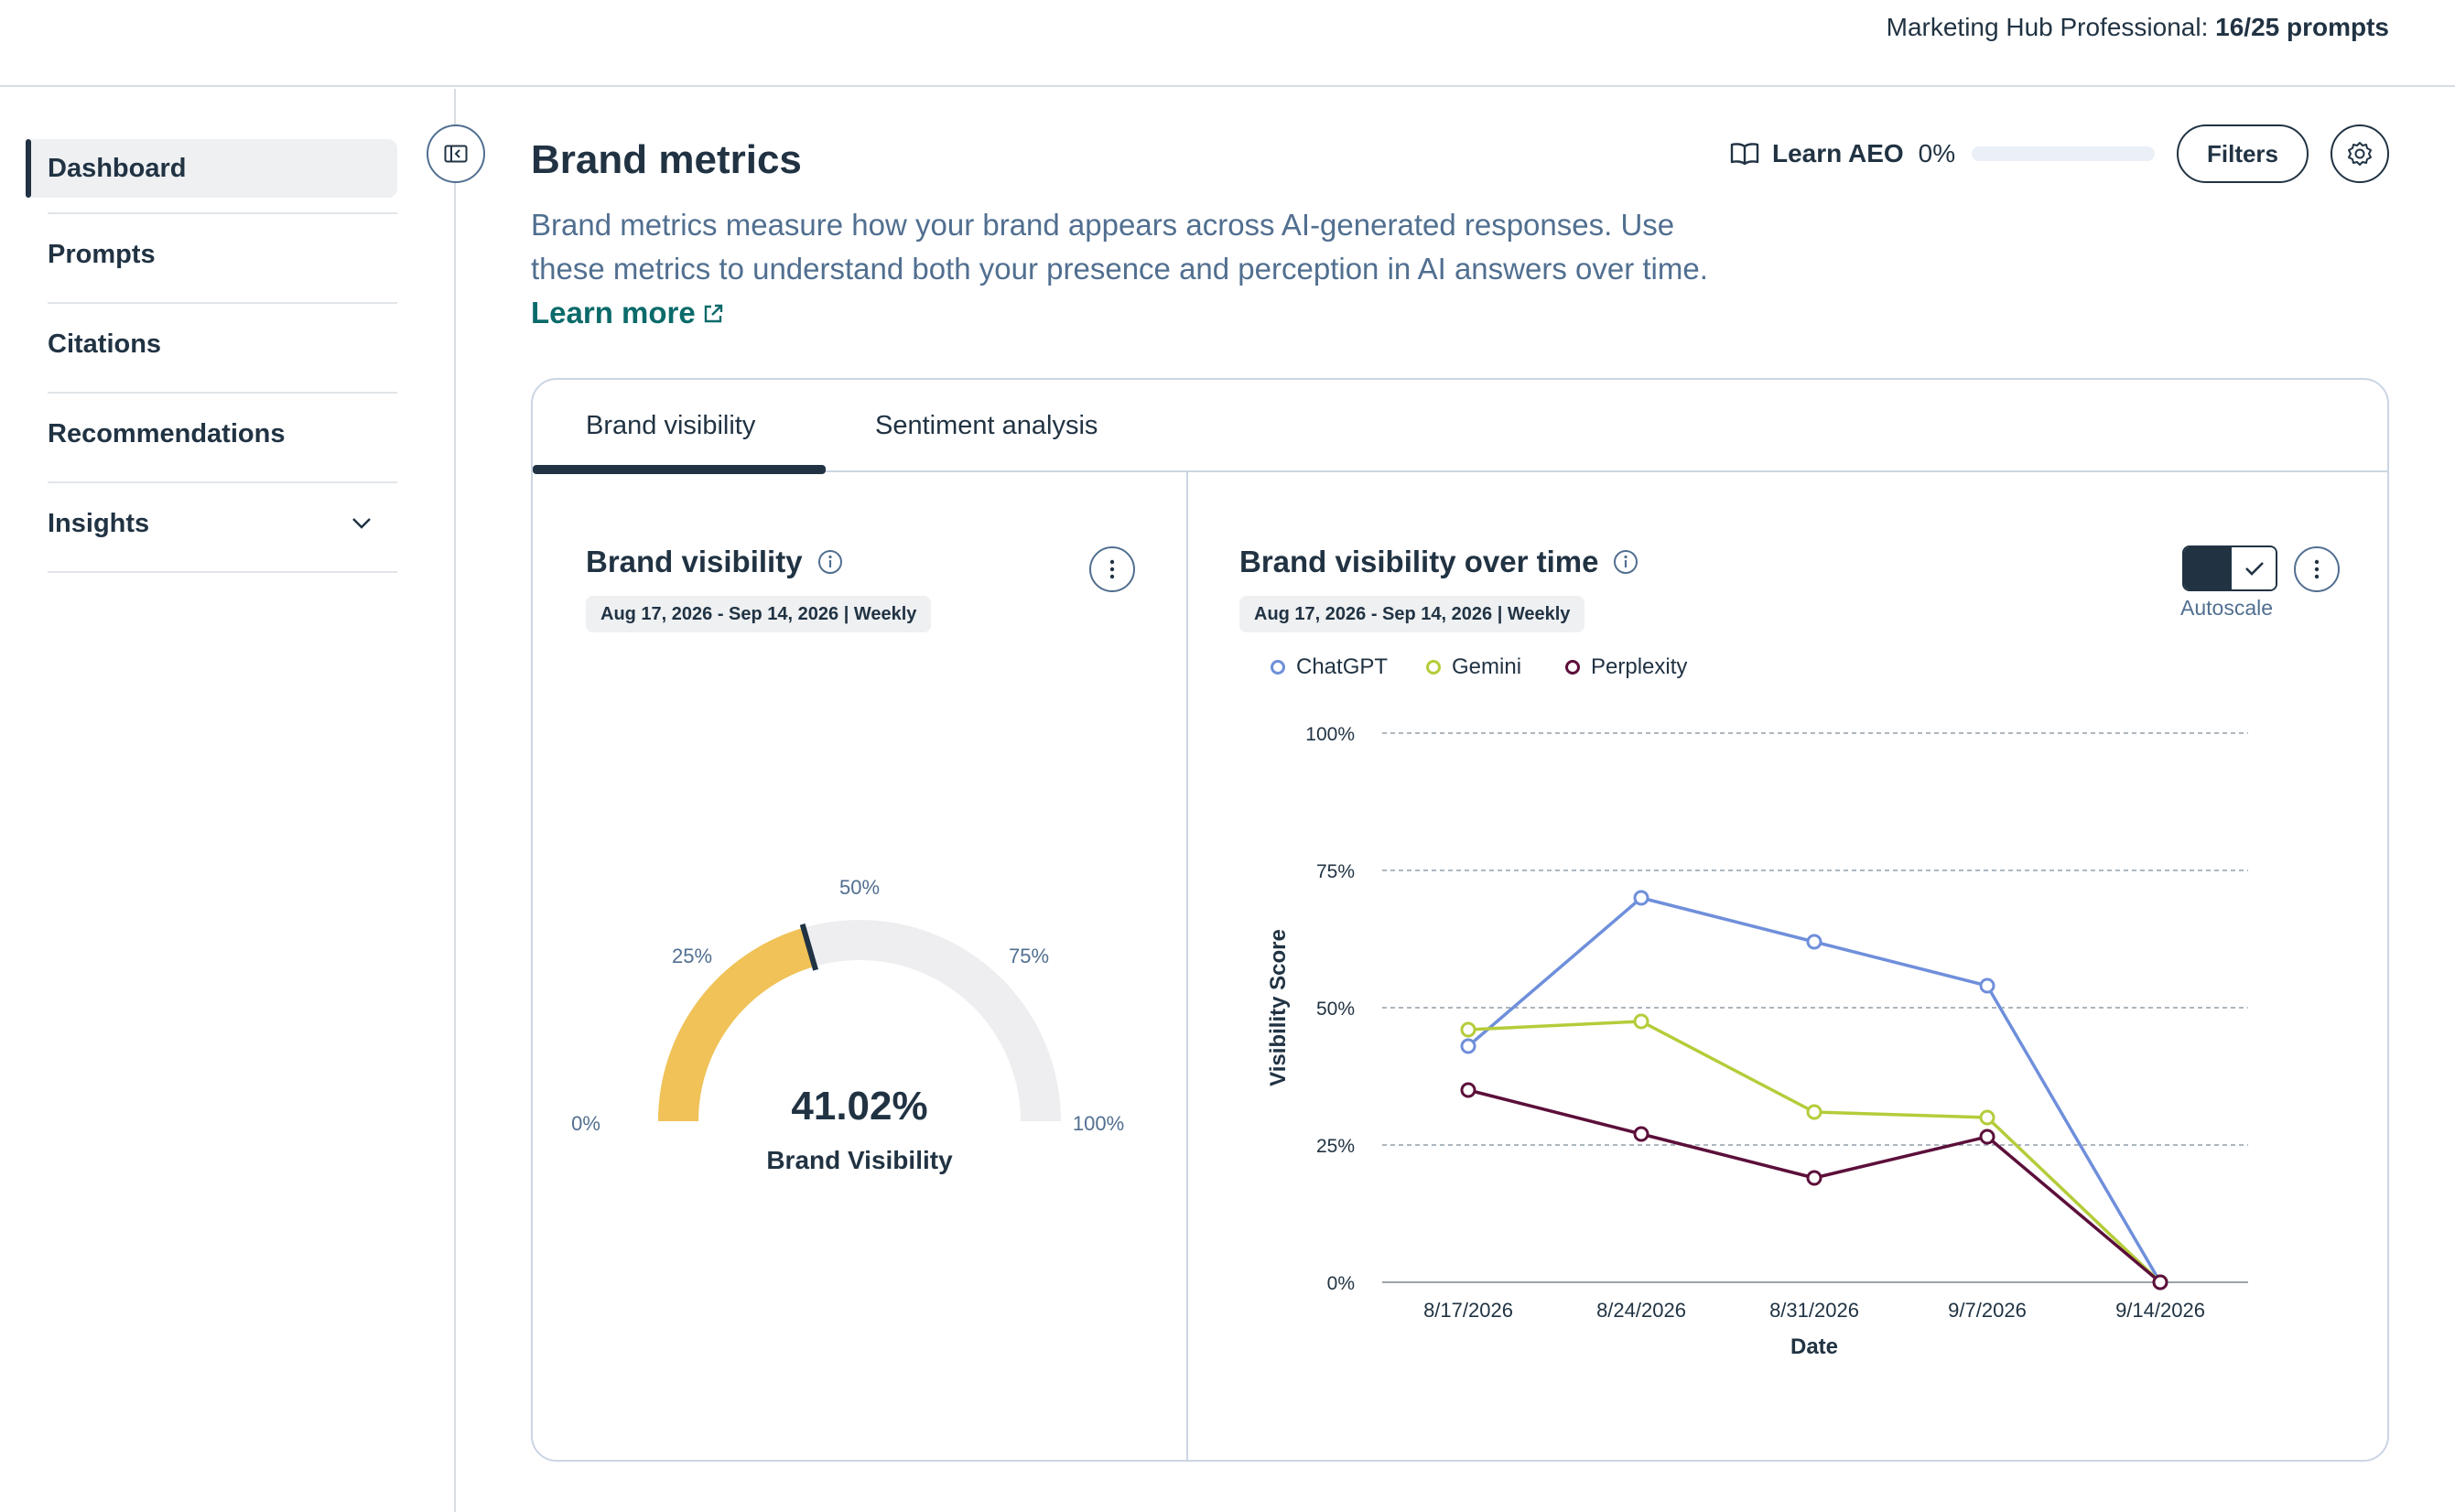 The width and height of the screenshot is (2455, 1512). Describe the element at coordinates (2047, 27) in the screenshot. I see `plan-label: Marketing Hub Professional:` at that location.